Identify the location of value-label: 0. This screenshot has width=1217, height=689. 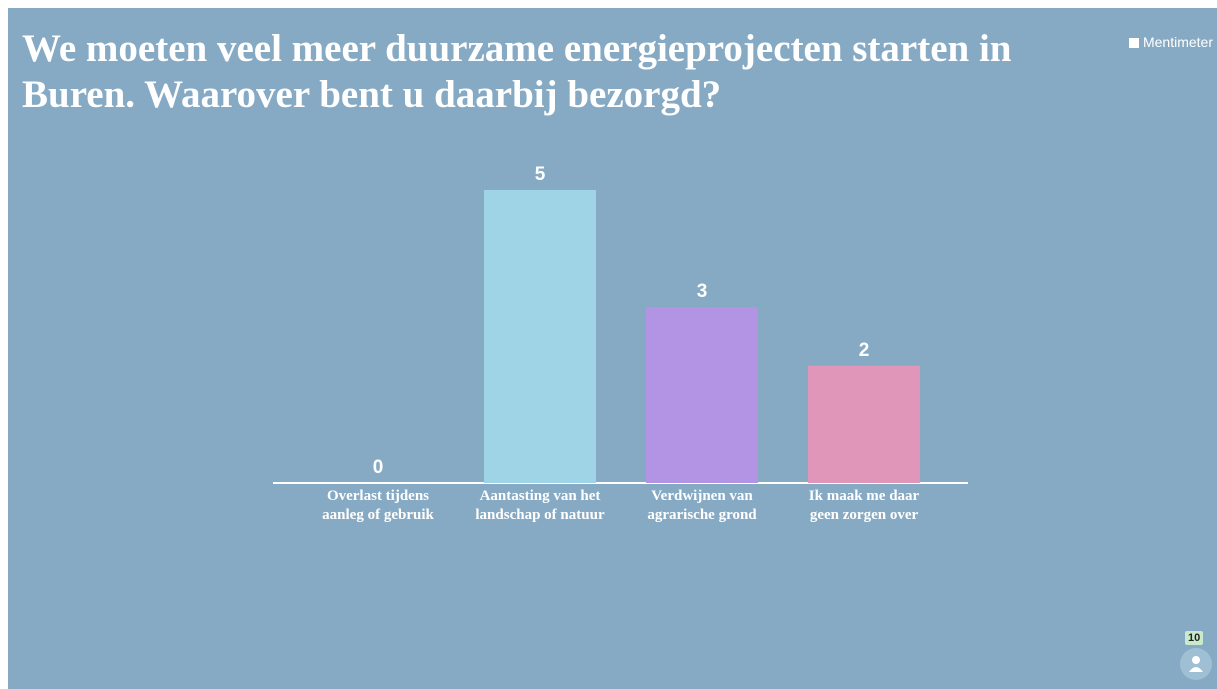
(378, 467).